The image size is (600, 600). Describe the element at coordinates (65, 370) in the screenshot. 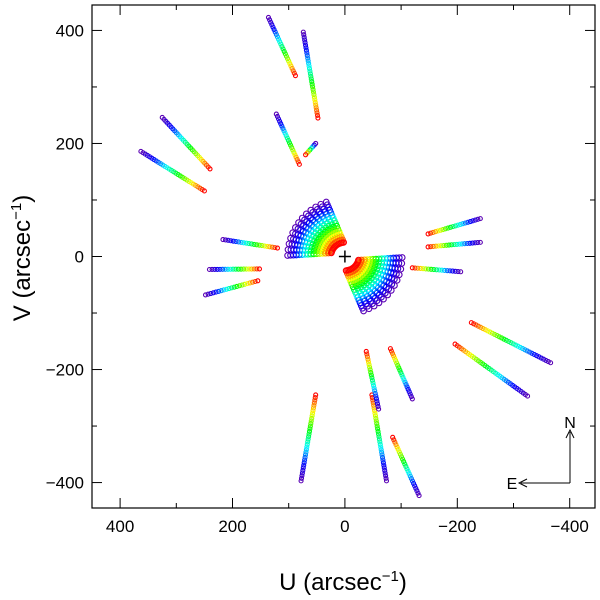

I see `y-tick-label: −200` at that location.